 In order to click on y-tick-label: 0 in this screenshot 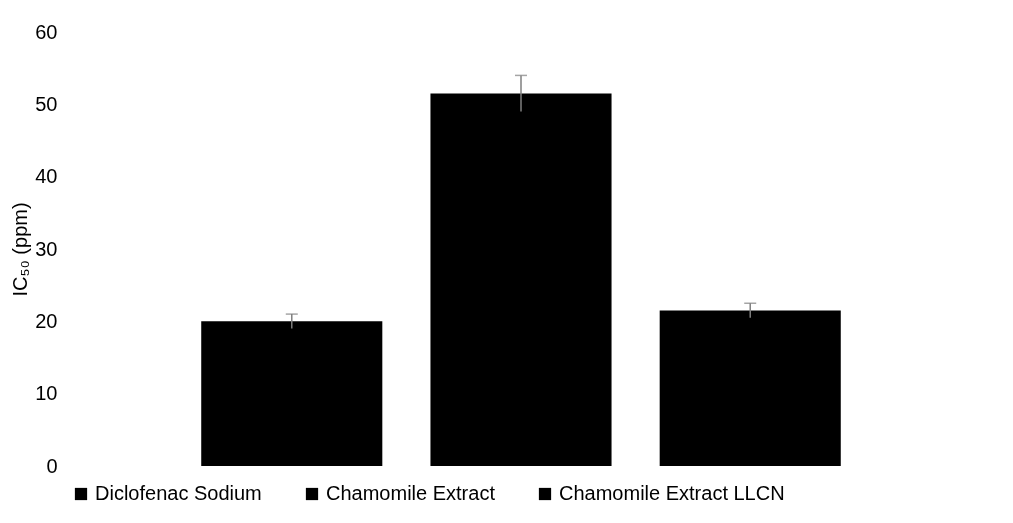, I will do `click(52, 465)`.